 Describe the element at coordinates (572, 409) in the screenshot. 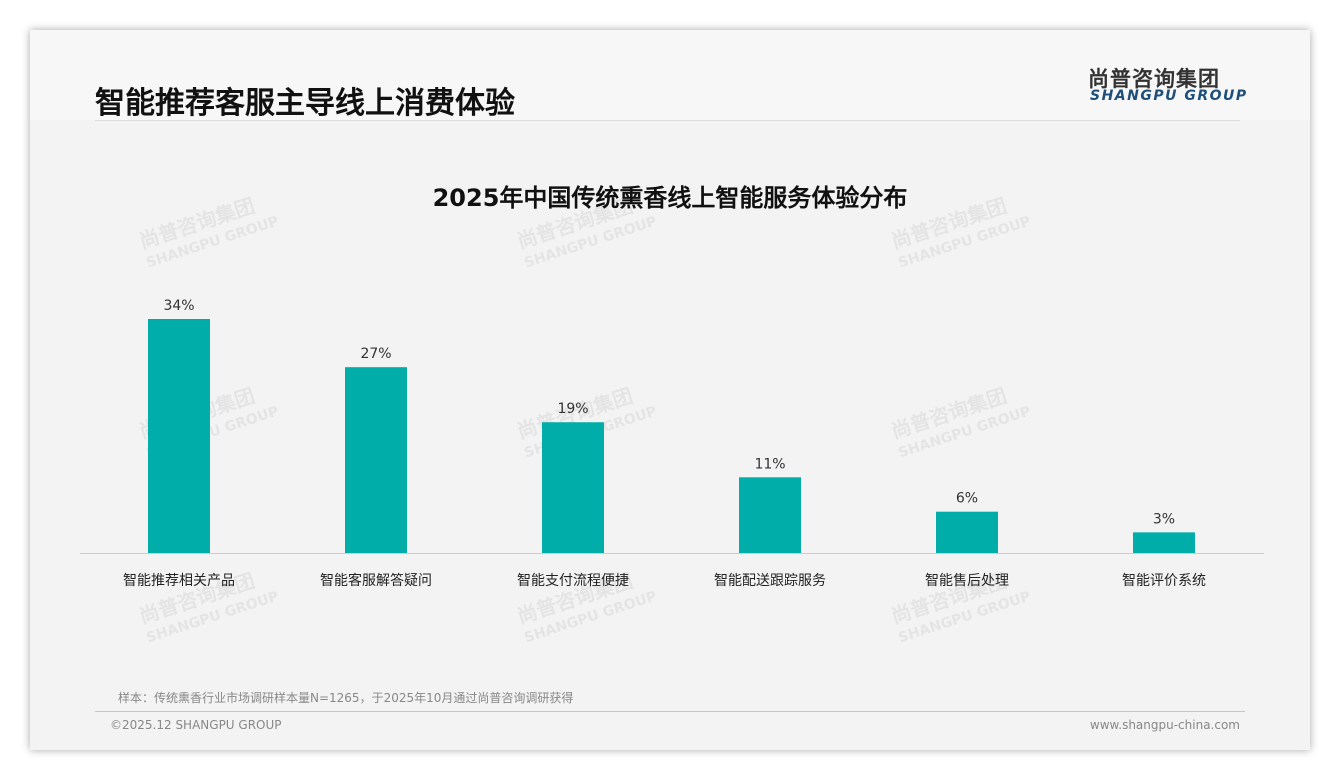

I see `data-label: 19%` at that location.